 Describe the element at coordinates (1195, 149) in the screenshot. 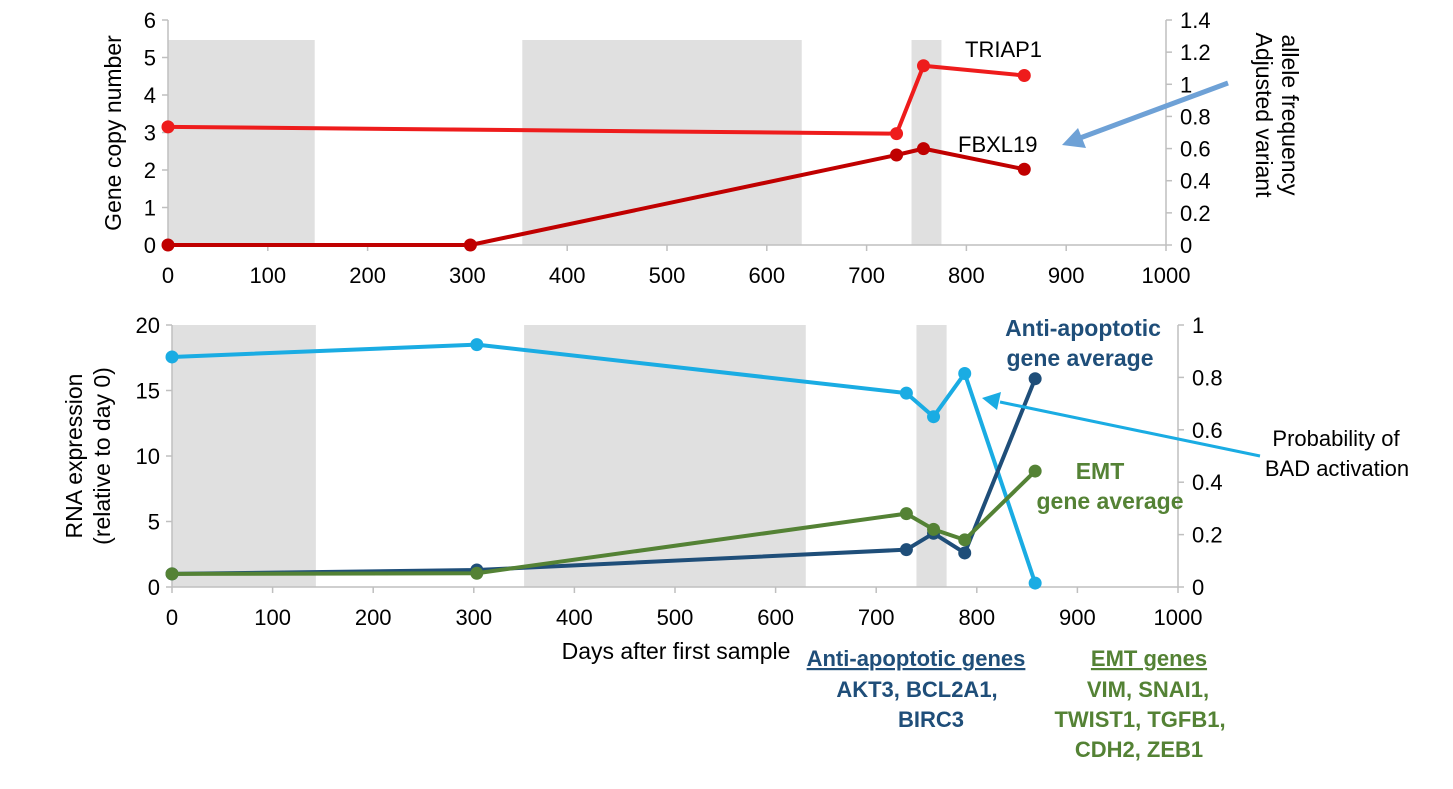

I see `top-y2-tick-label: 0.6` at that location.